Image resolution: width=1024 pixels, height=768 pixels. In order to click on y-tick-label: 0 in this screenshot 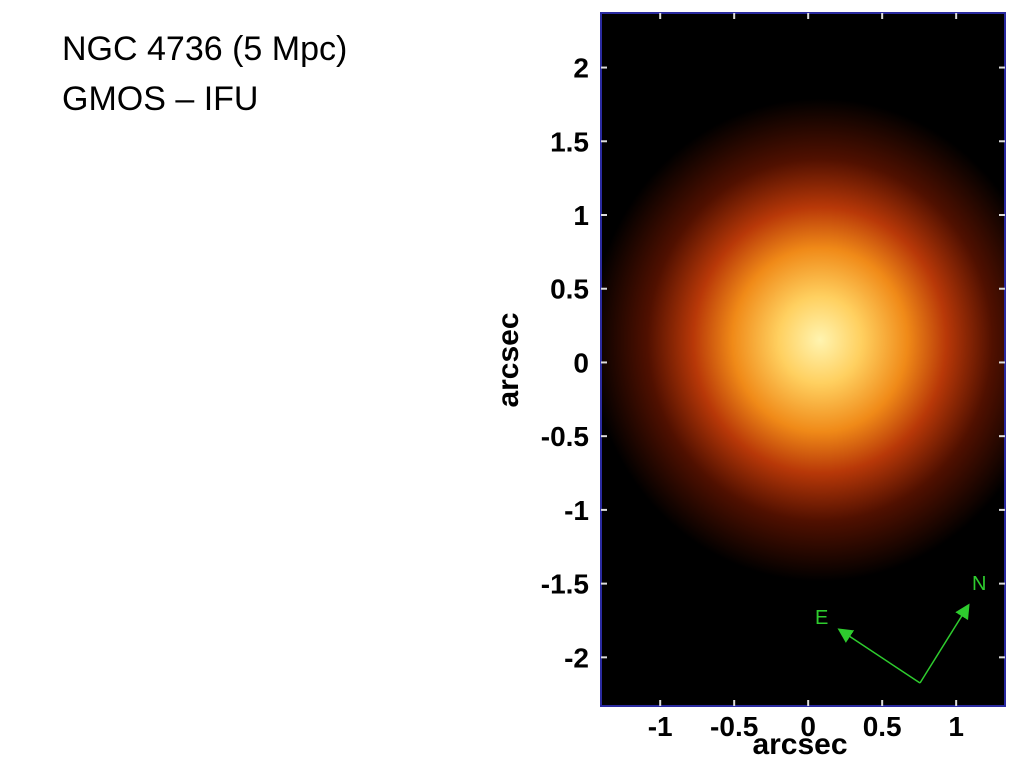, I will do `click(581, 362)`.